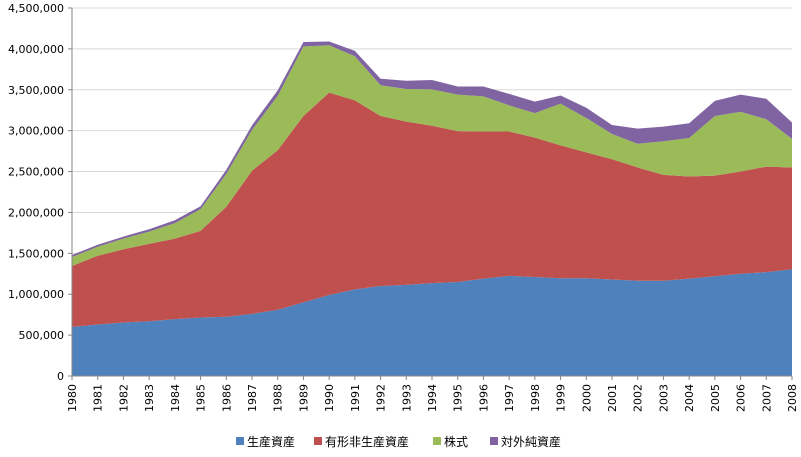 Image resolution: width=801 pixels, height=457 pixels. I want to click on y-tick-label-0: 0, so click(60, 376).